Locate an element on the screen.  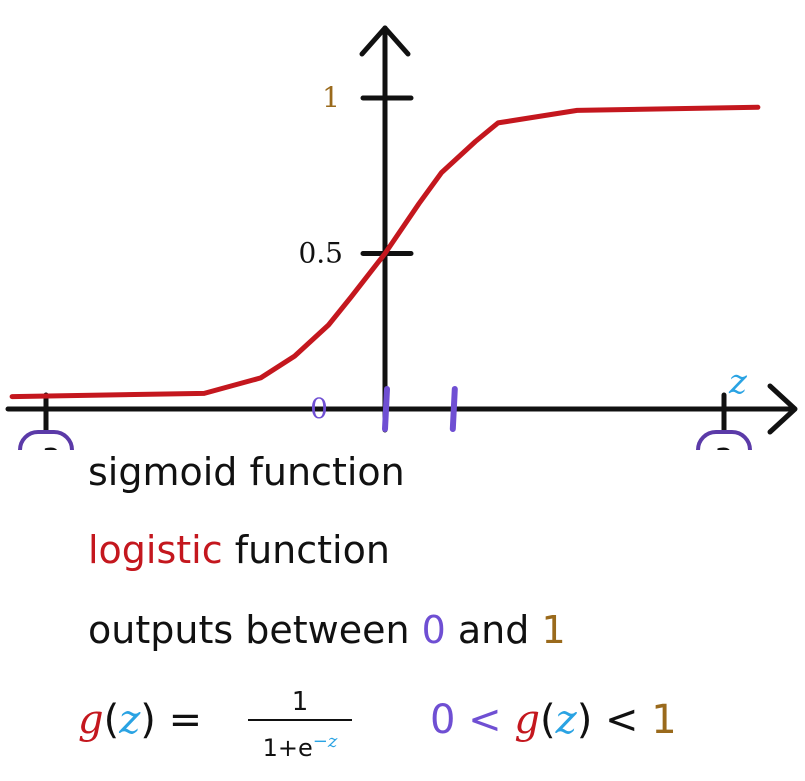
range-lt-second: < is located at coordinates (622, 720).